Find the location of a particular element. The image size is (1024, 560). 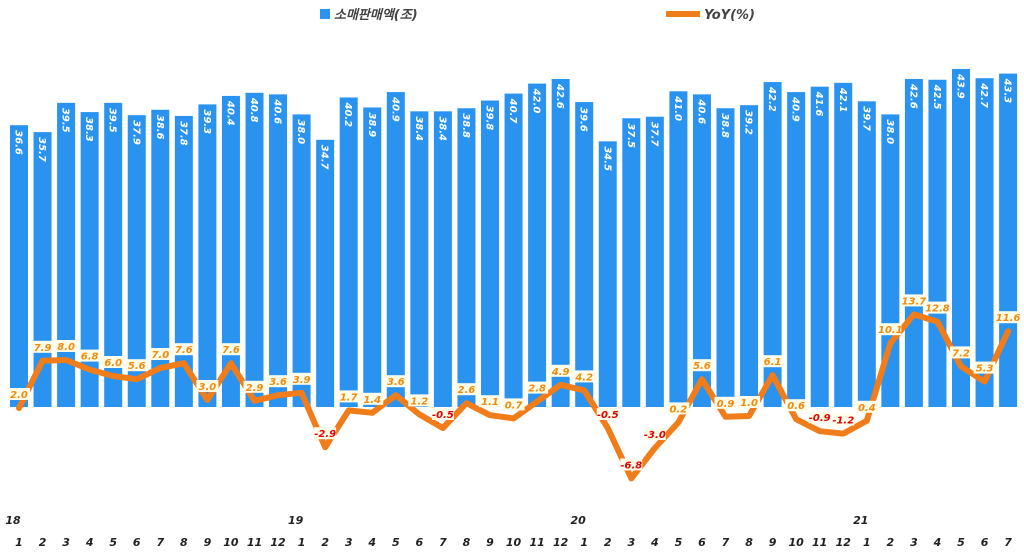

yoy-value-label: 0.7 is located at coordinates (514, 405).